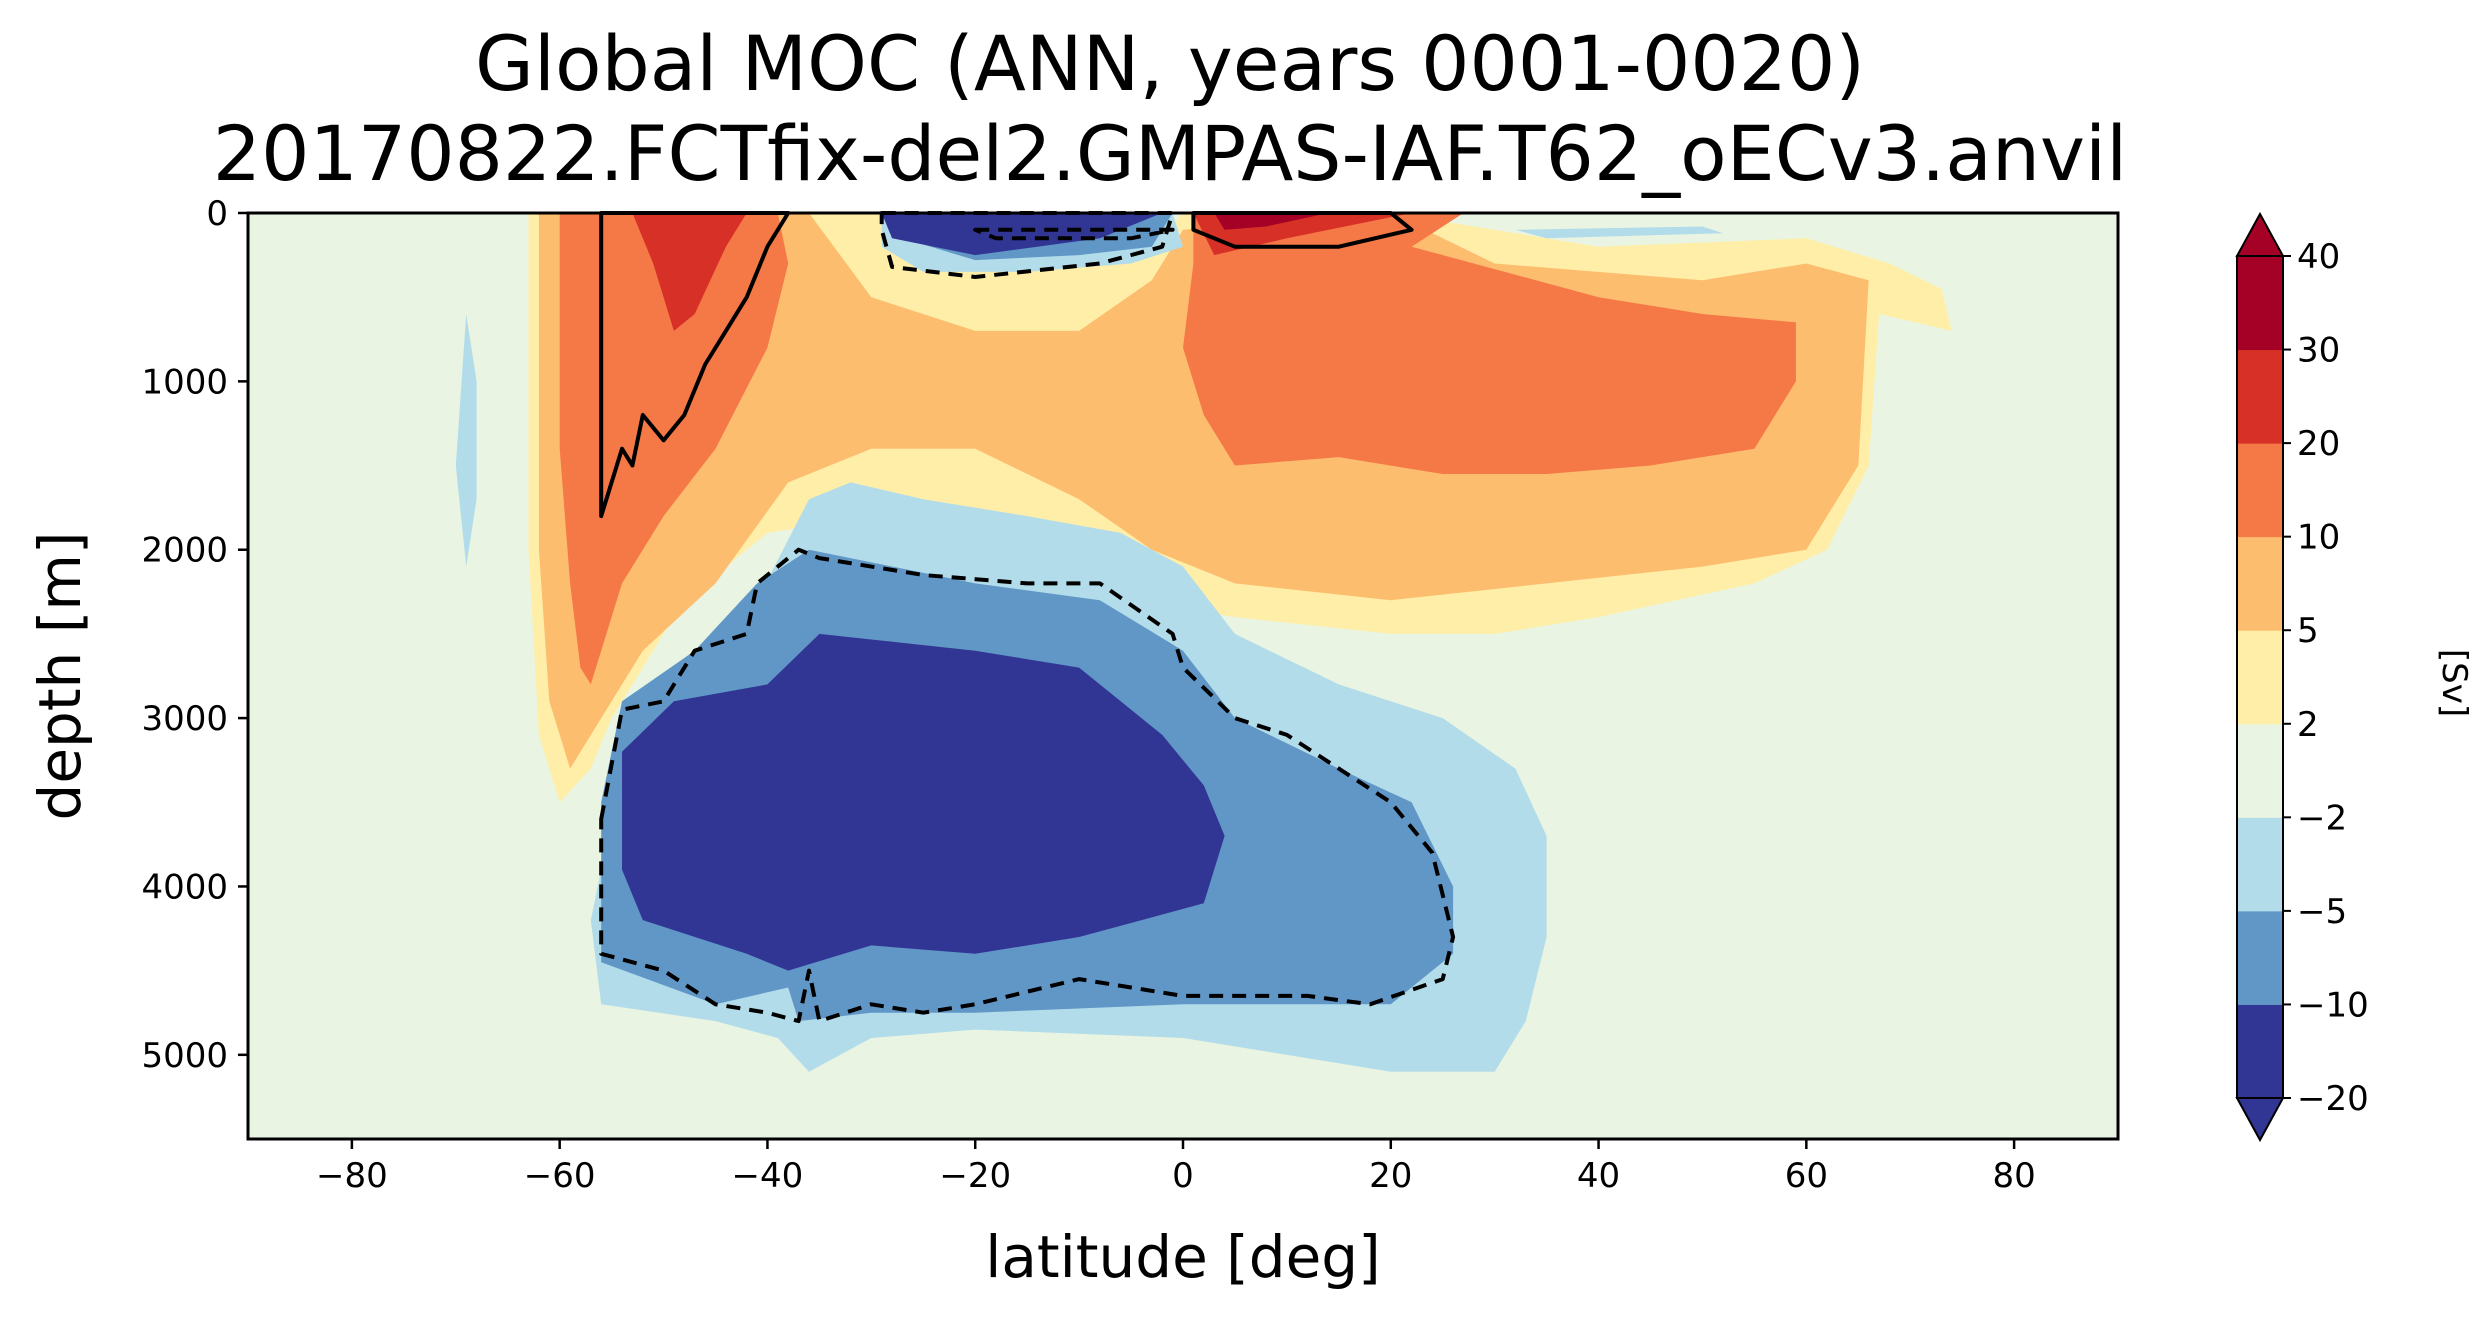 This screenshot has width=2471, height=1324. I want to click on y-tick-label: 4000, so click(184, 887).